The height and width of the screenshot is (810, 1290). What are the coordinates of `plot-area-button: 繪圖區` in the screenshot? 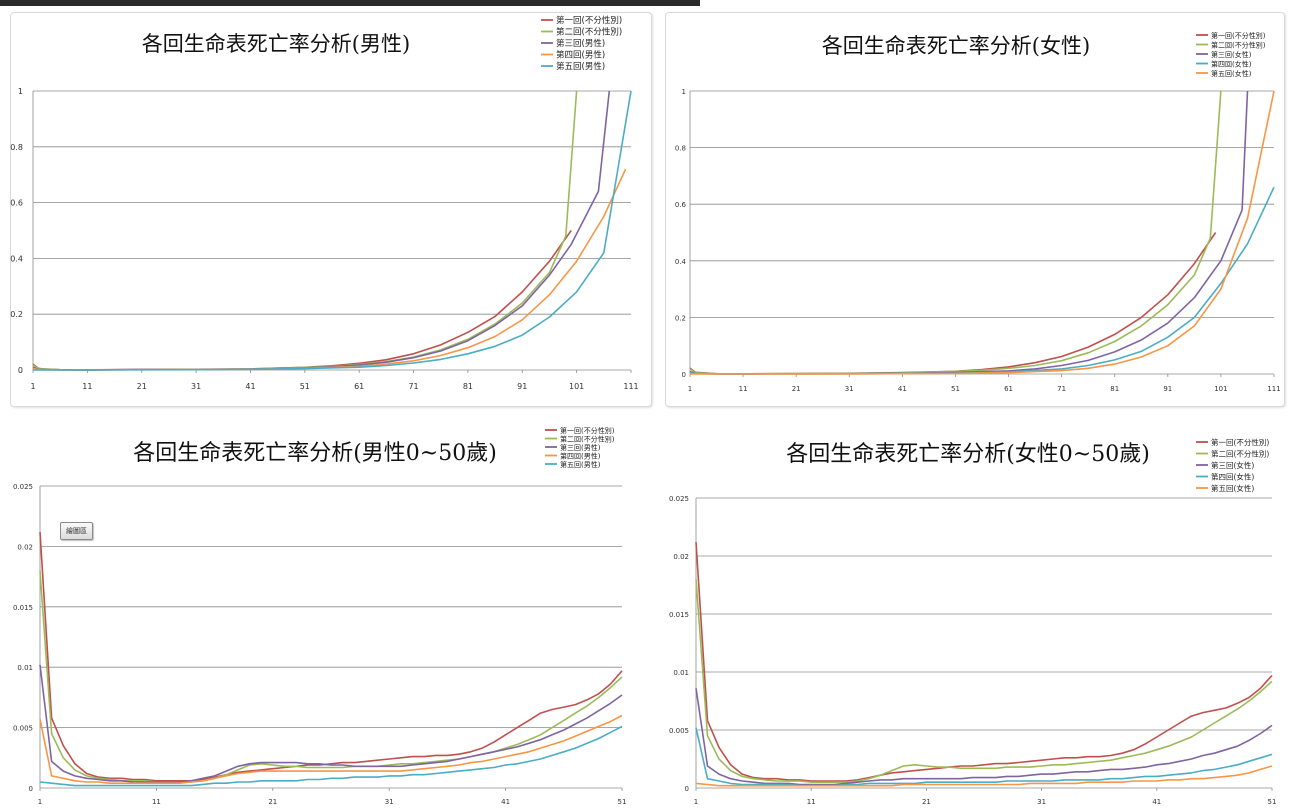 It's located at (76, 531).